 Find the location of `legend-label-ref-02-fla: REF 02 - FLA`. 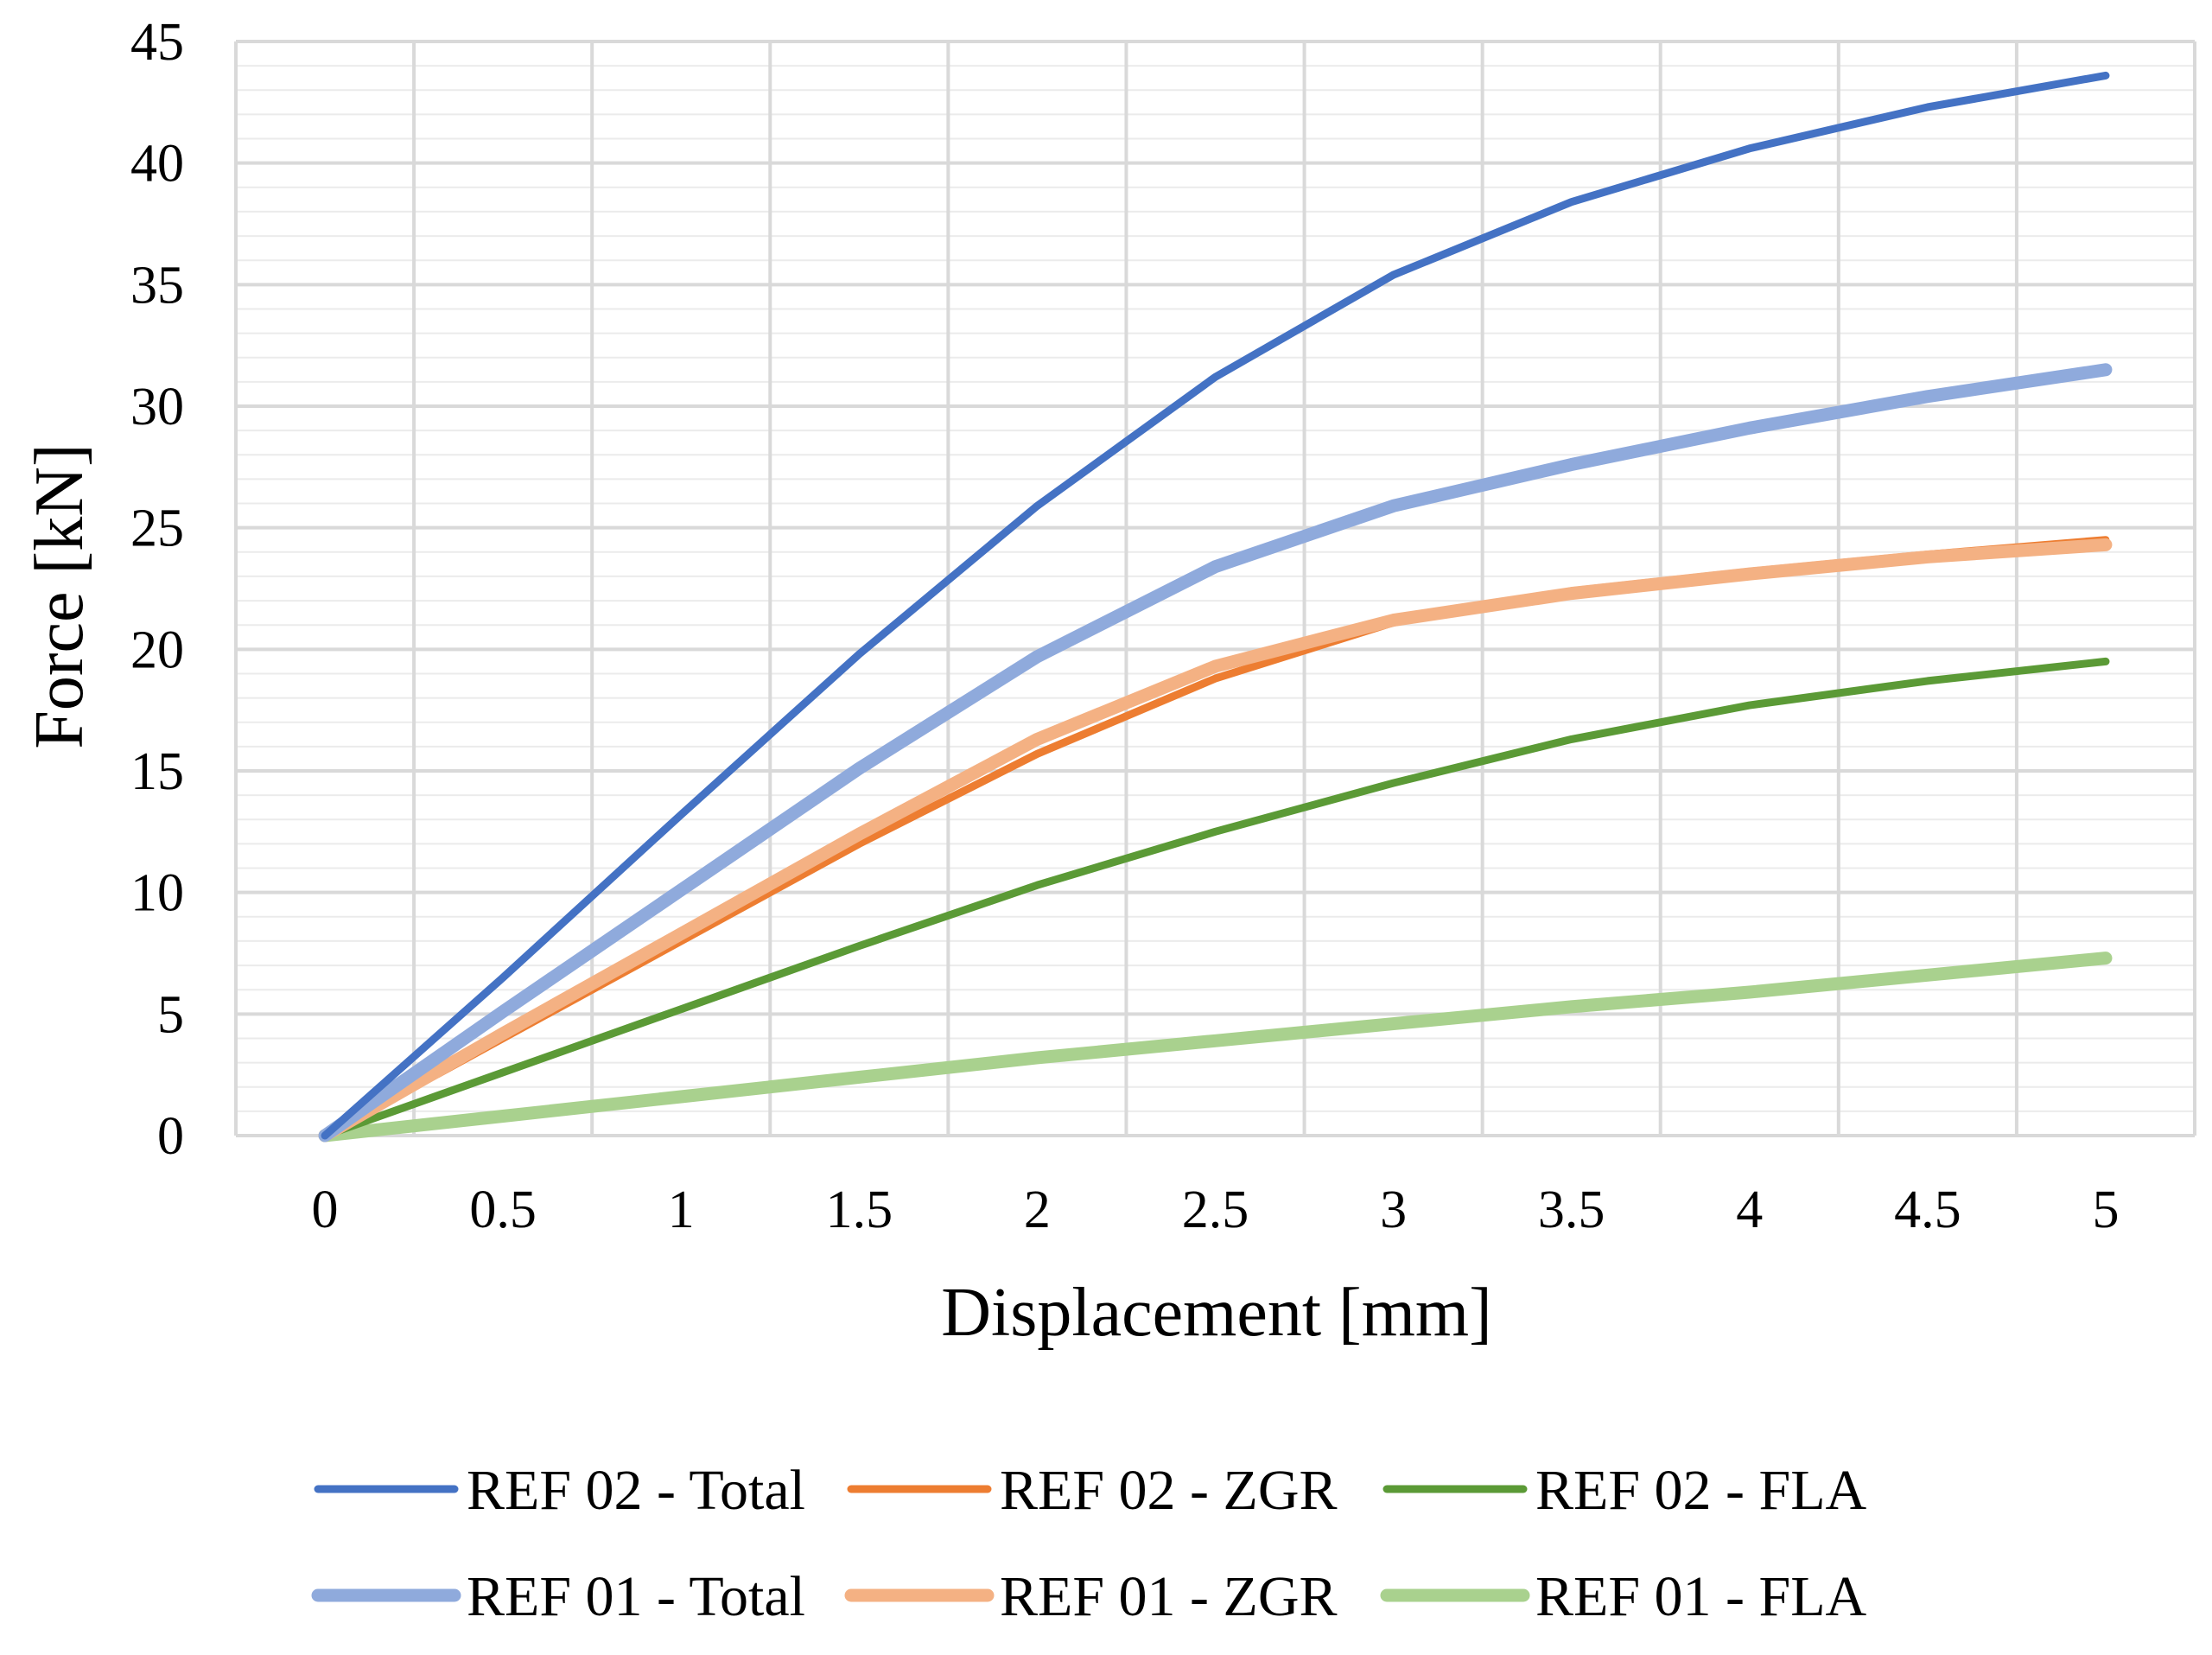

legend-label-ref-02-fla: REF 02 - FLA is located at coordinates (1701, 1490).